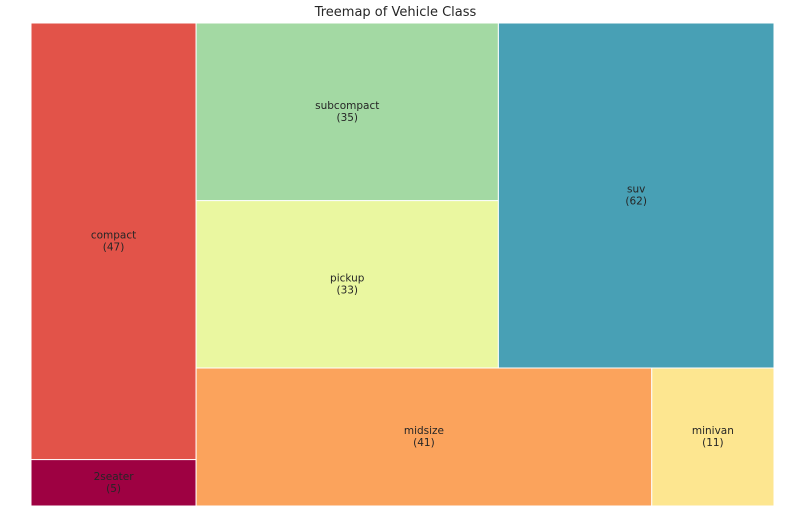 This screenshot has width=791, height=528. I want to click on tile-label-compact: compact (47), so click(113, 241).